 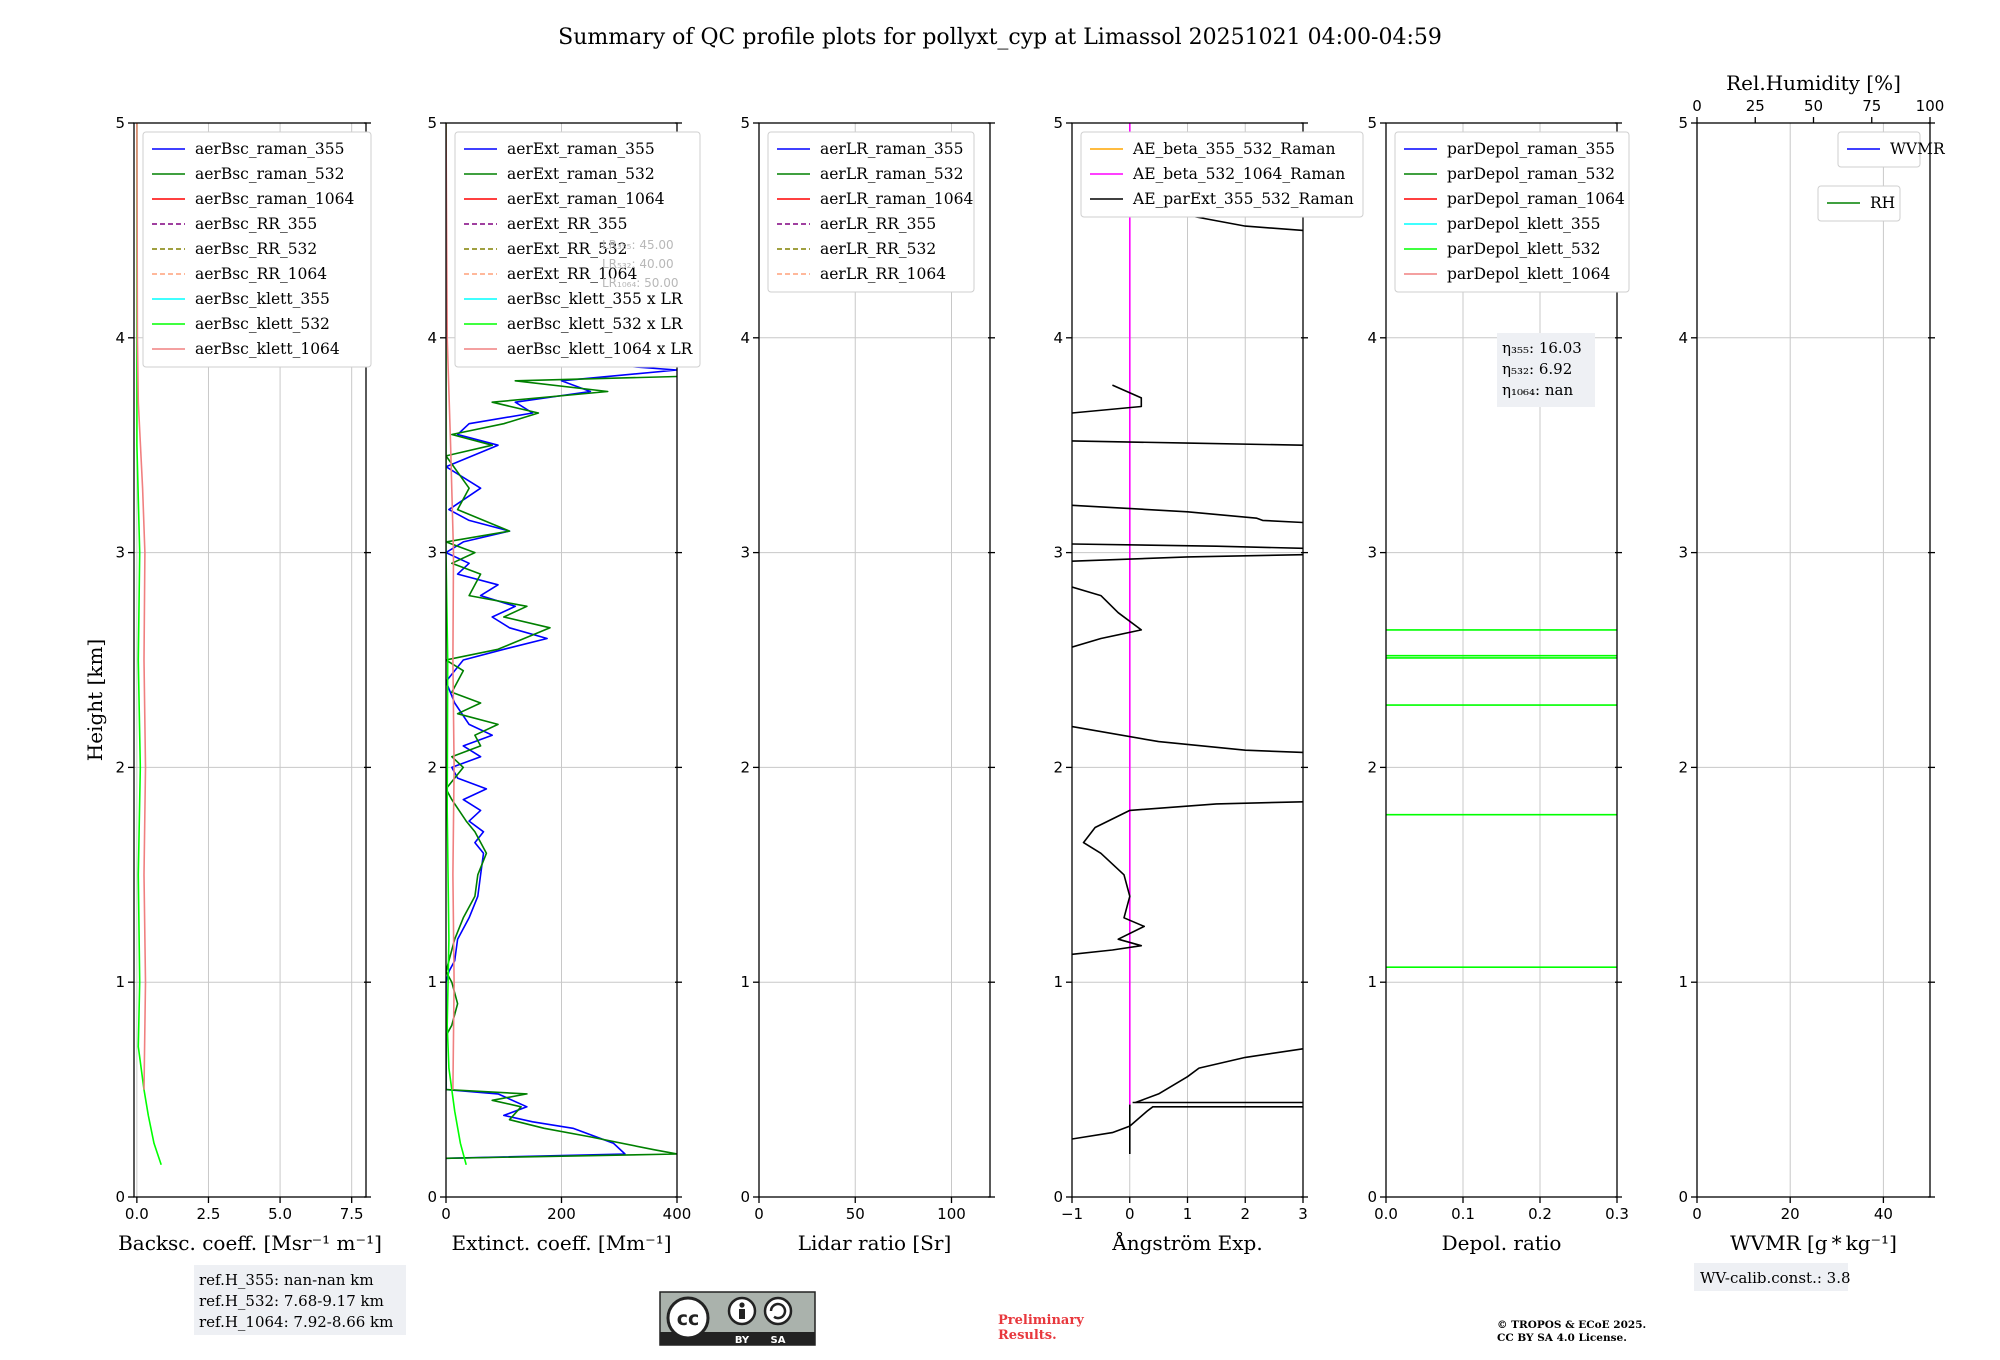 I want to click on bsc-ytick-label-0: 0, so click(x=120, y=1197).